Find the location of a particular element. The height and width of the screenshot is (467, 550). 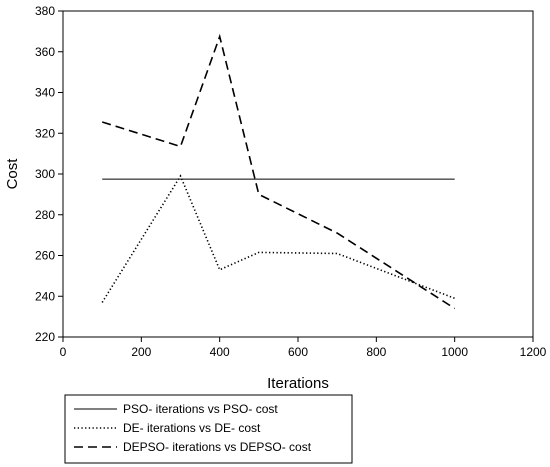

y-tick-label: 260 is located at coordinates (45, 256).